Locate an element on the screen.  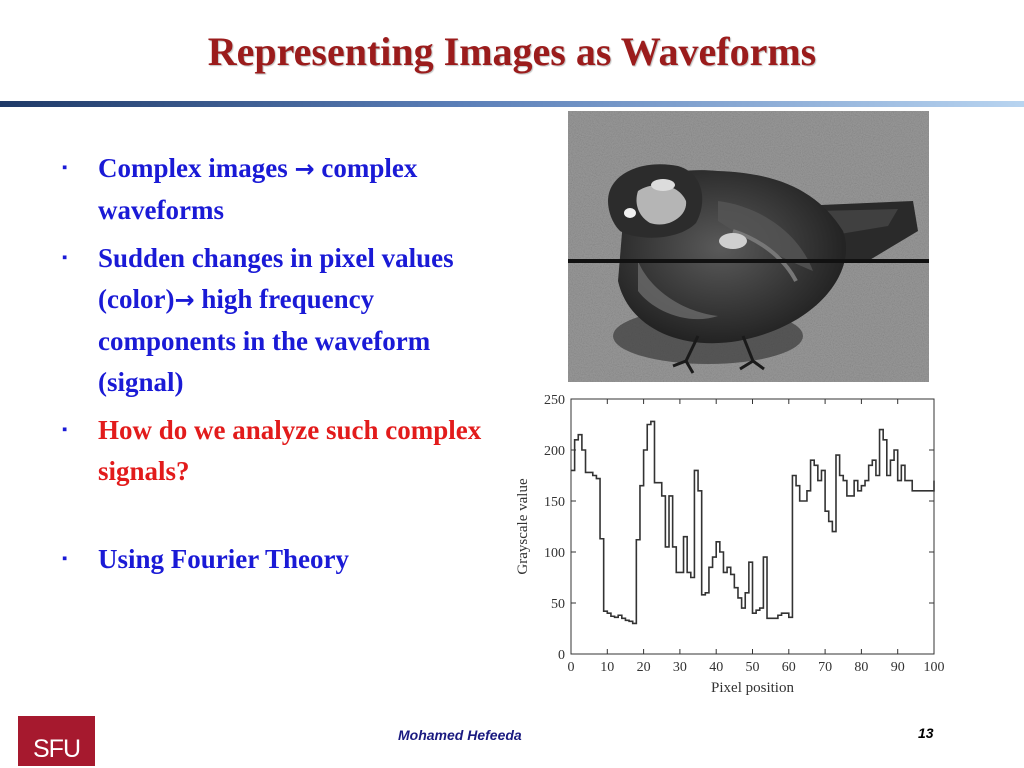
footer-author: Mohamed Hefeeda is located at coordinates (460, 735).